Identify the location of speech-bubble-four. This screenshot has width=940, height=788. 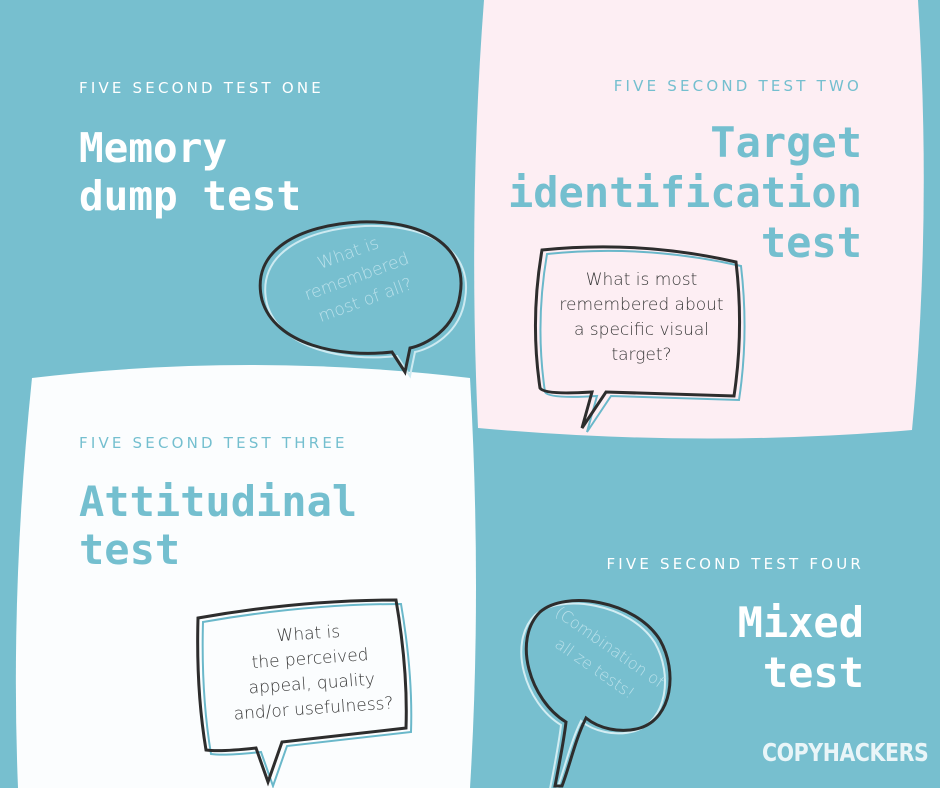
(596, 693).